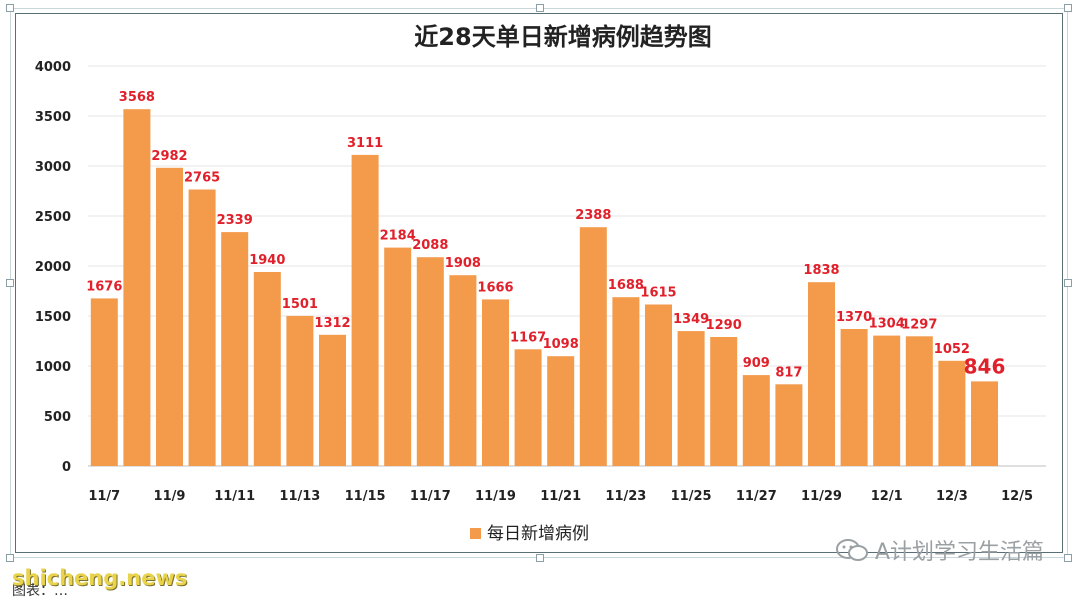 Image resolution: width=1080 pixels, height=602 pixels. What do you see at coordinates (267, 260) in the screenshot?
I see `data-label: 1940` at bounding box center [267, 260].